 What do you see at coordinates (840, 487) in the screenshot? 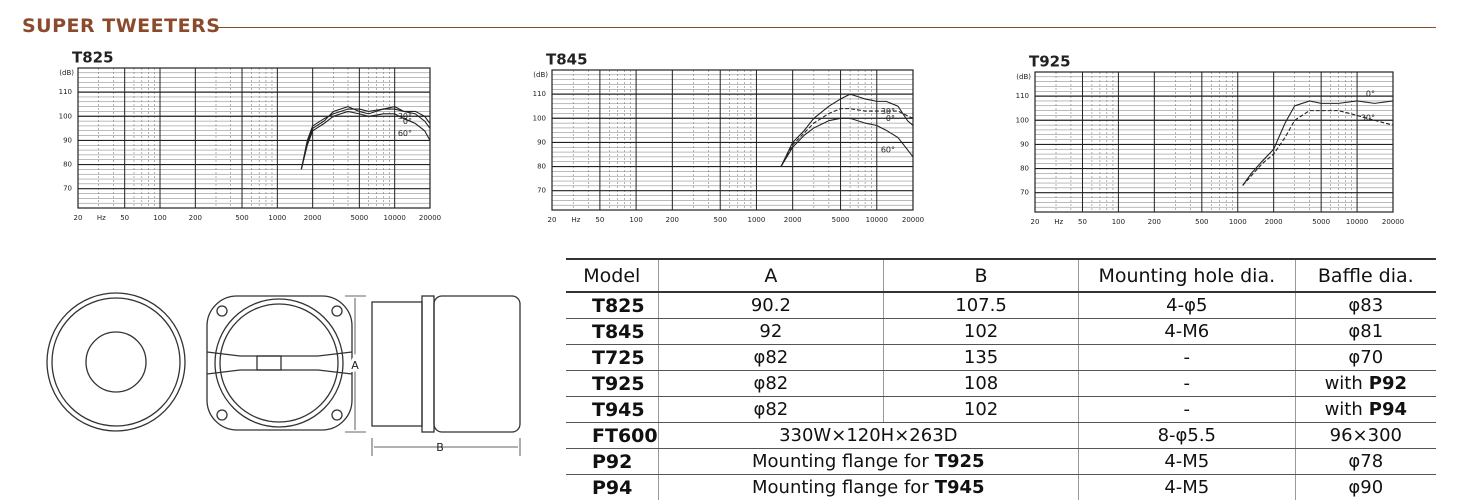
I see `cell-text: Mounting flange for` at bounding box center [840, 487].